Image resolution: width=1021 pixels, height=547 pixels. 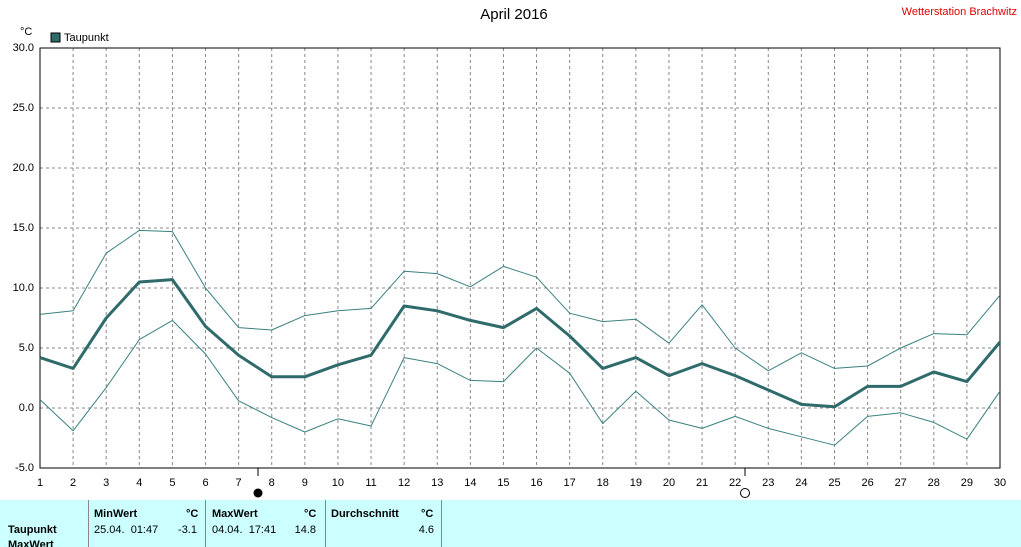 I want to click on row-label: MaxWert, so click(x=31, y=543).